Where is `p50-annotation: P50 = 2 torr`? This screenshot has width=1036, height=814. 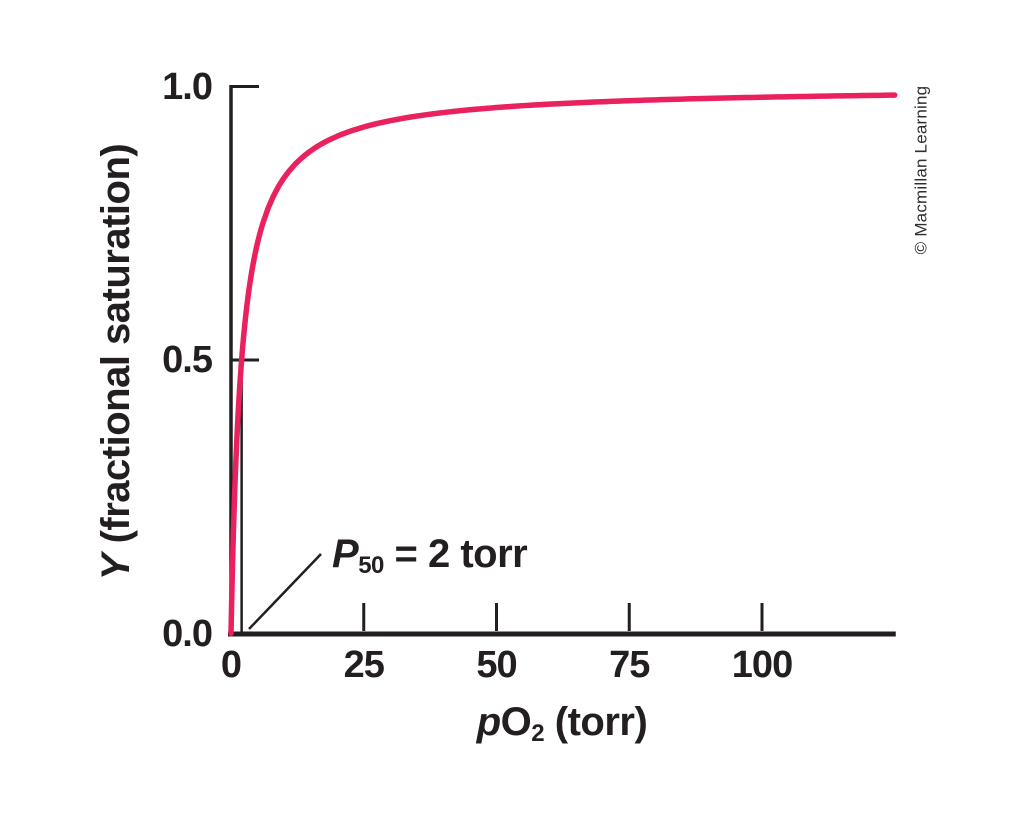 p50-annotation: P50 = 2 torr is located at coordinates (430, 554).